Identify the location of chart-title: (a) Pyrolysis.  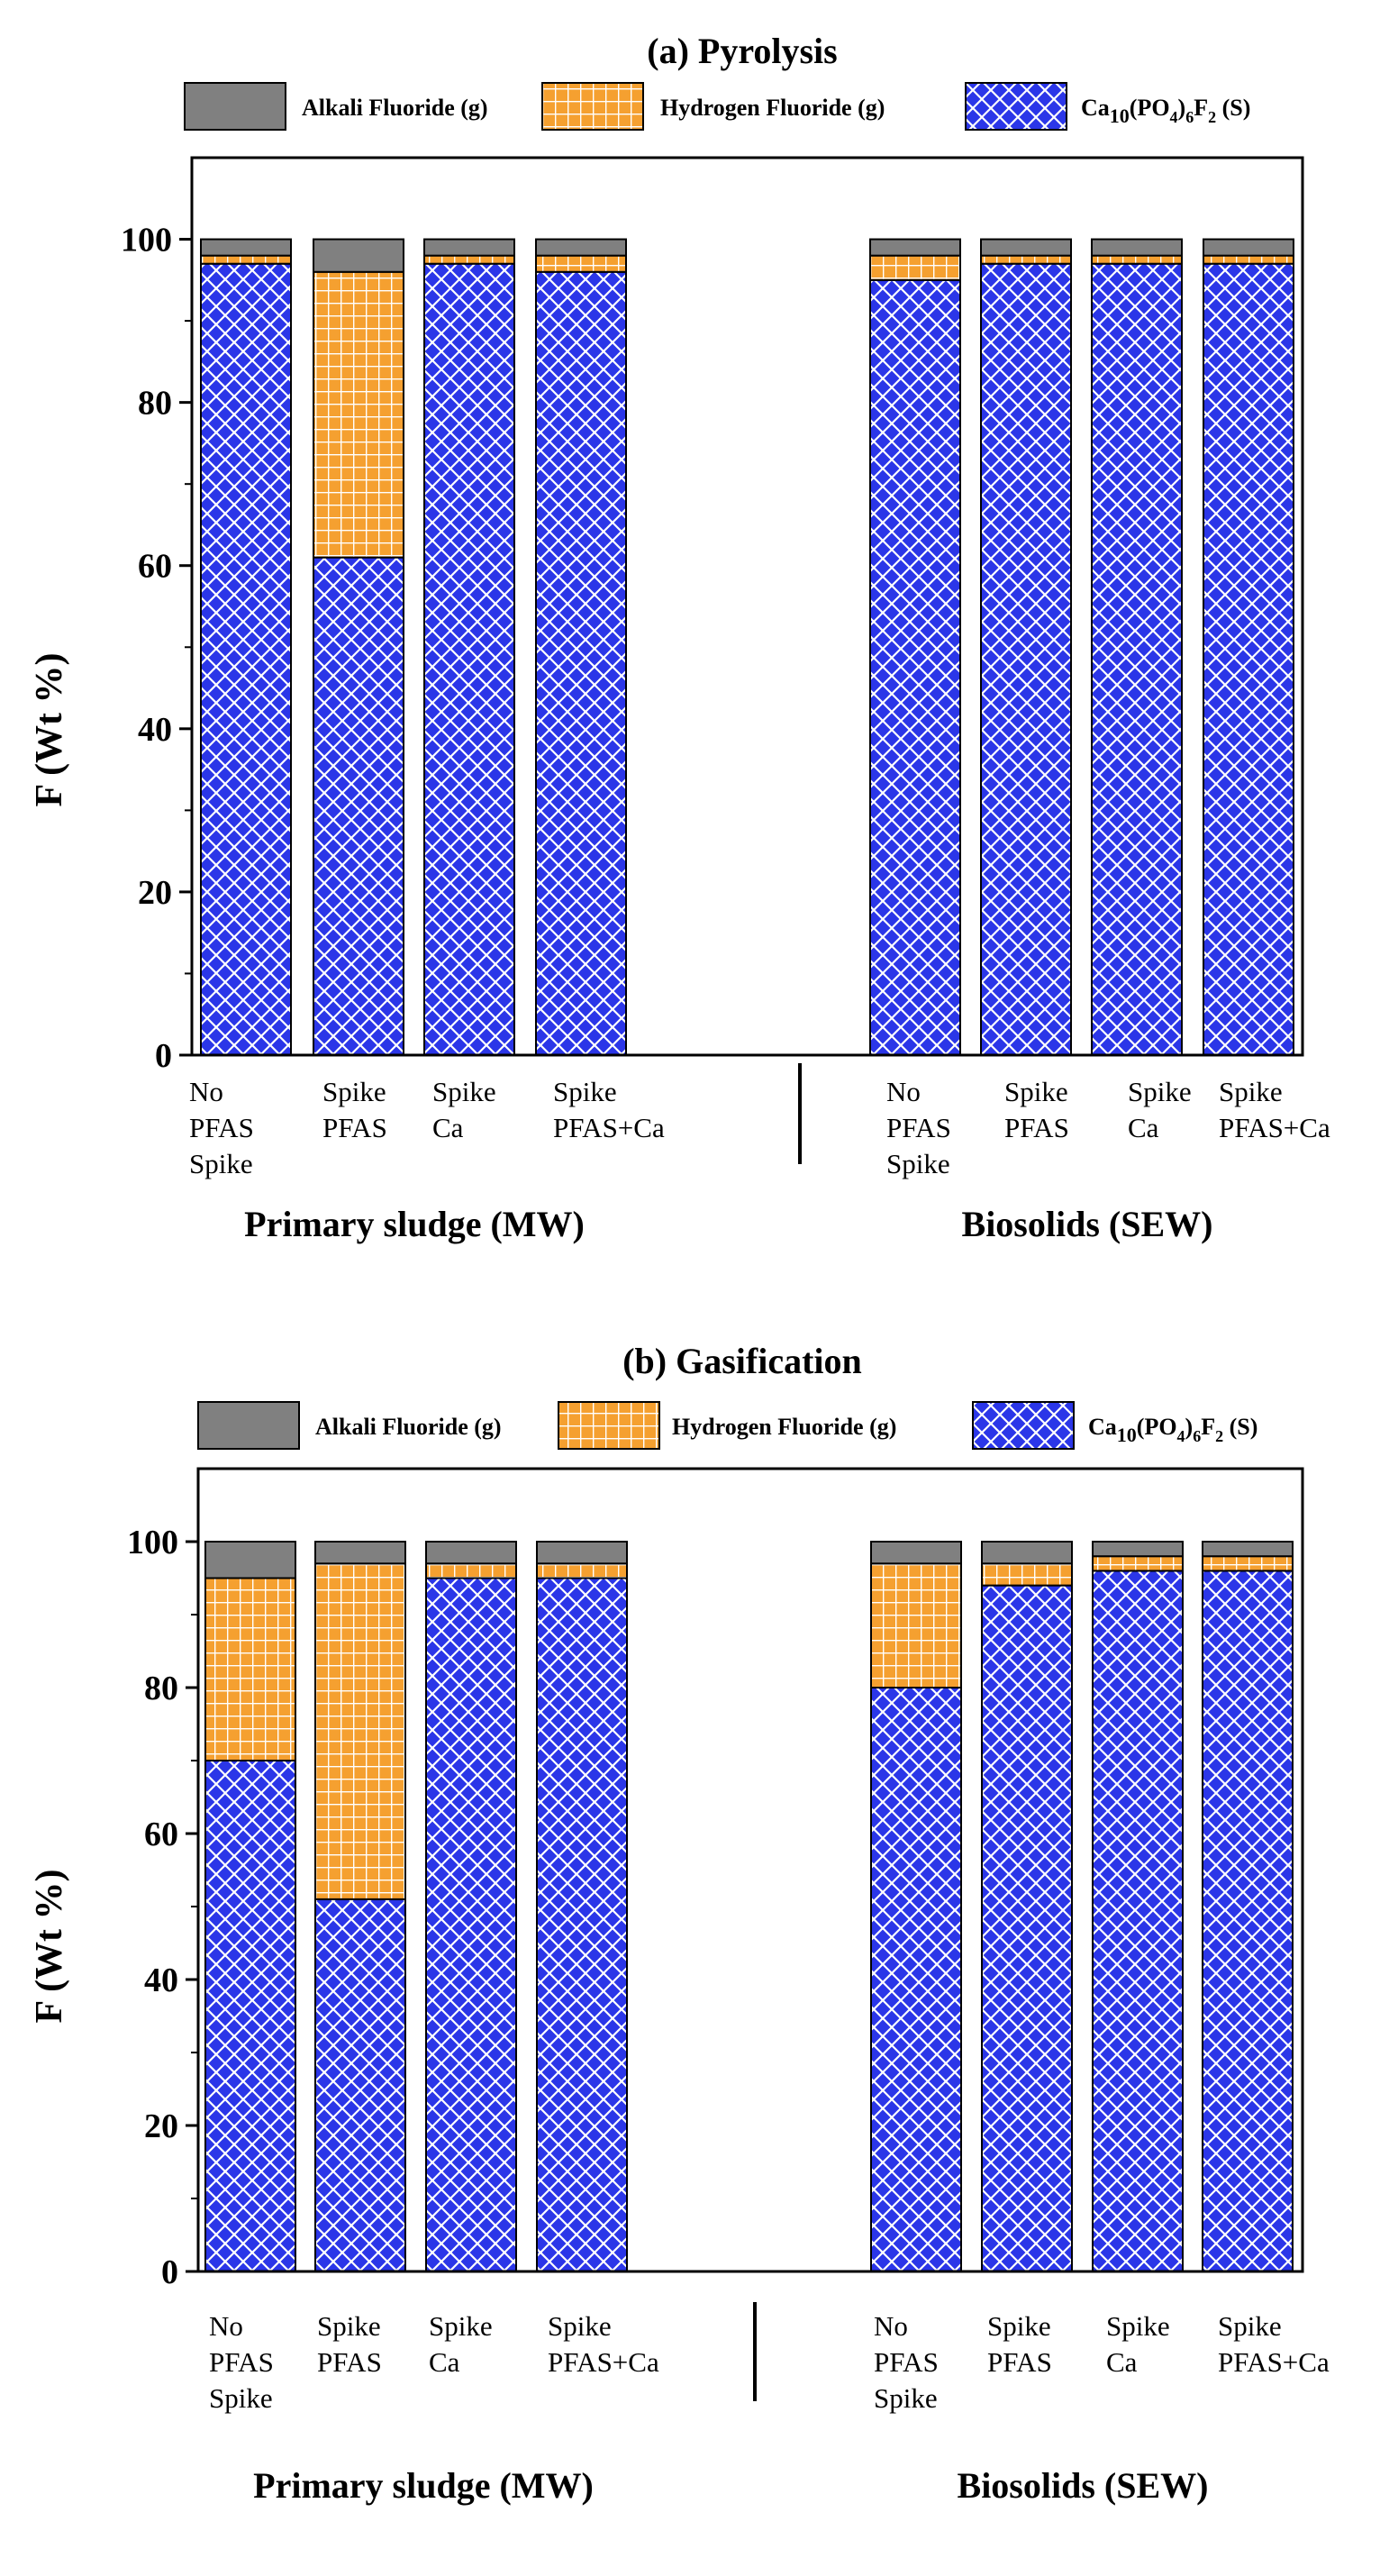
(742, 51).